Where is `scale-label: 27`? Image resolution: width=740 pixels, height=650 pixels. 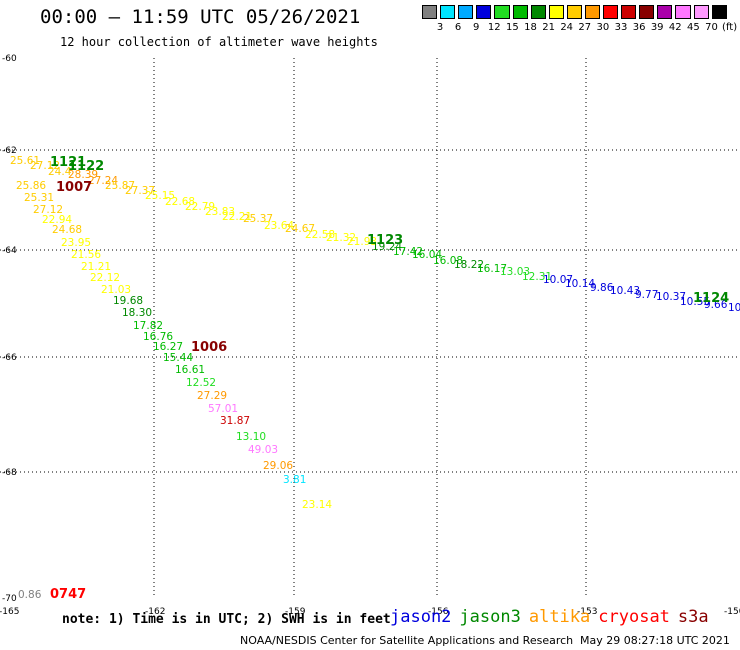 scale-label: 27 is located at coordinates (585, 27).